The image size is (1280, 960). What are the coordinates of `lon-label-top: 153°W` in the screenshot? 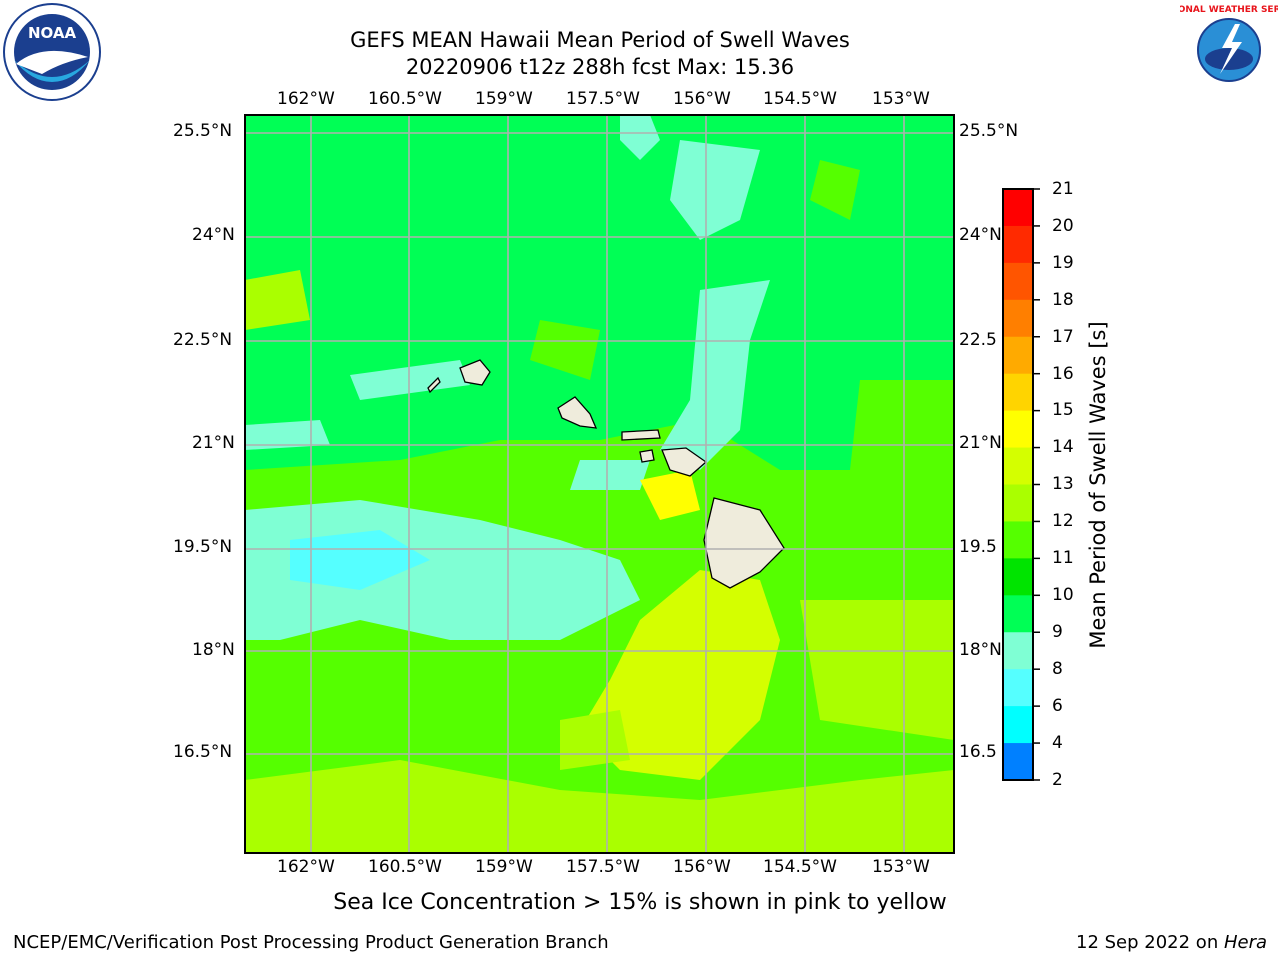 It's located at (901, 99).